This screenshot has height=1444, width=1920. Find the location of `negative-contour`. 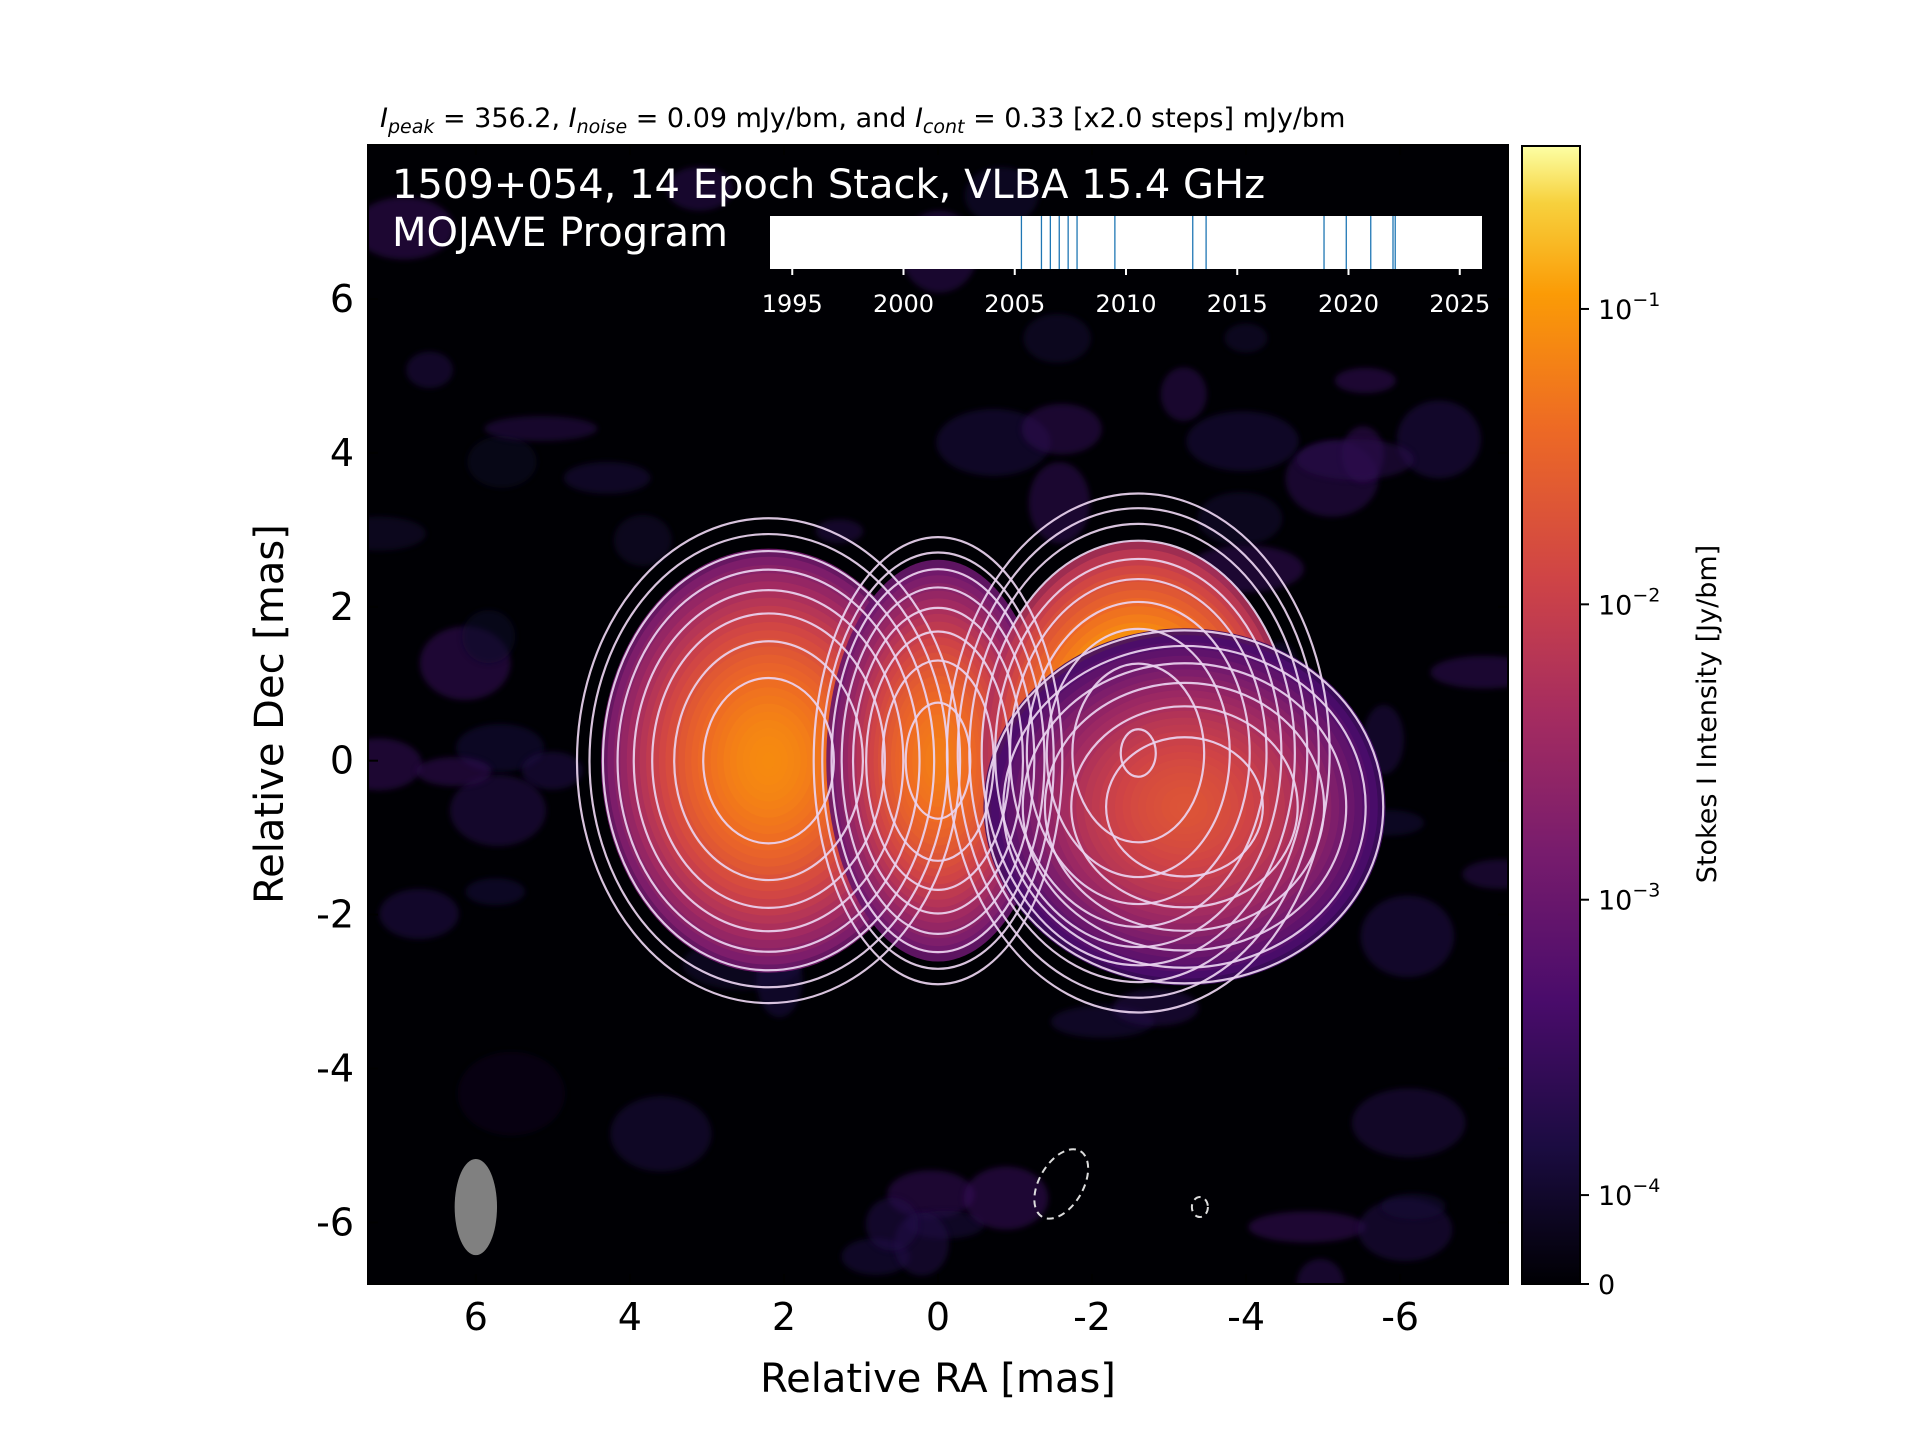

negative-contour is located at coordinates (1199, 1207).